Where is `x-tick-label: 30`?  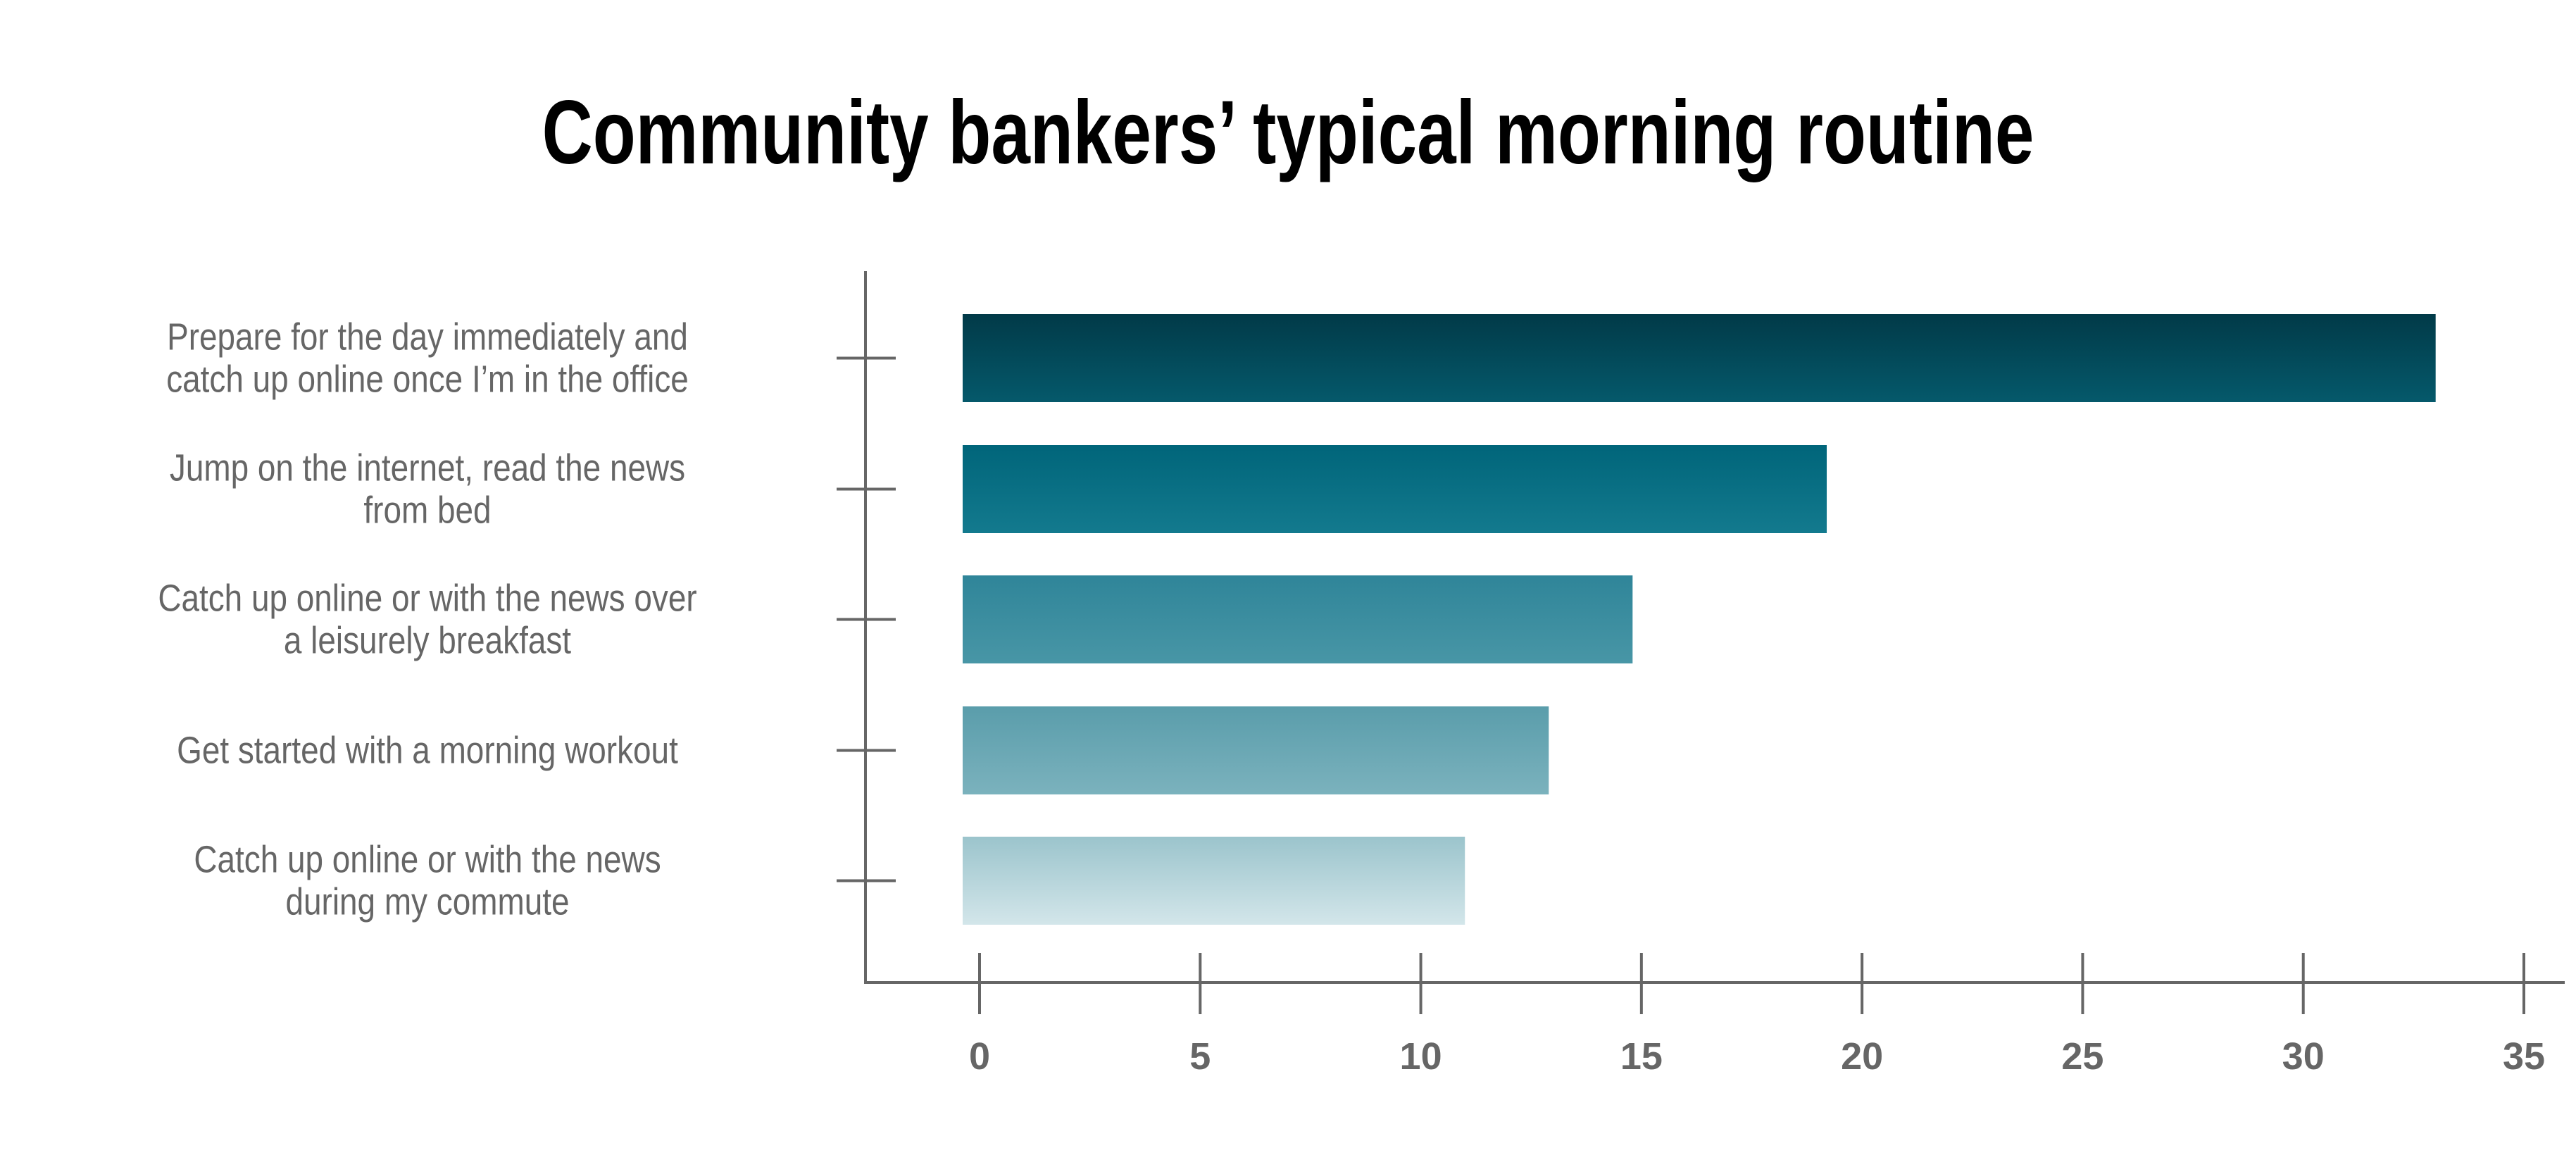
x-tick-label: 30 is located at coordinates (2303, 1056).